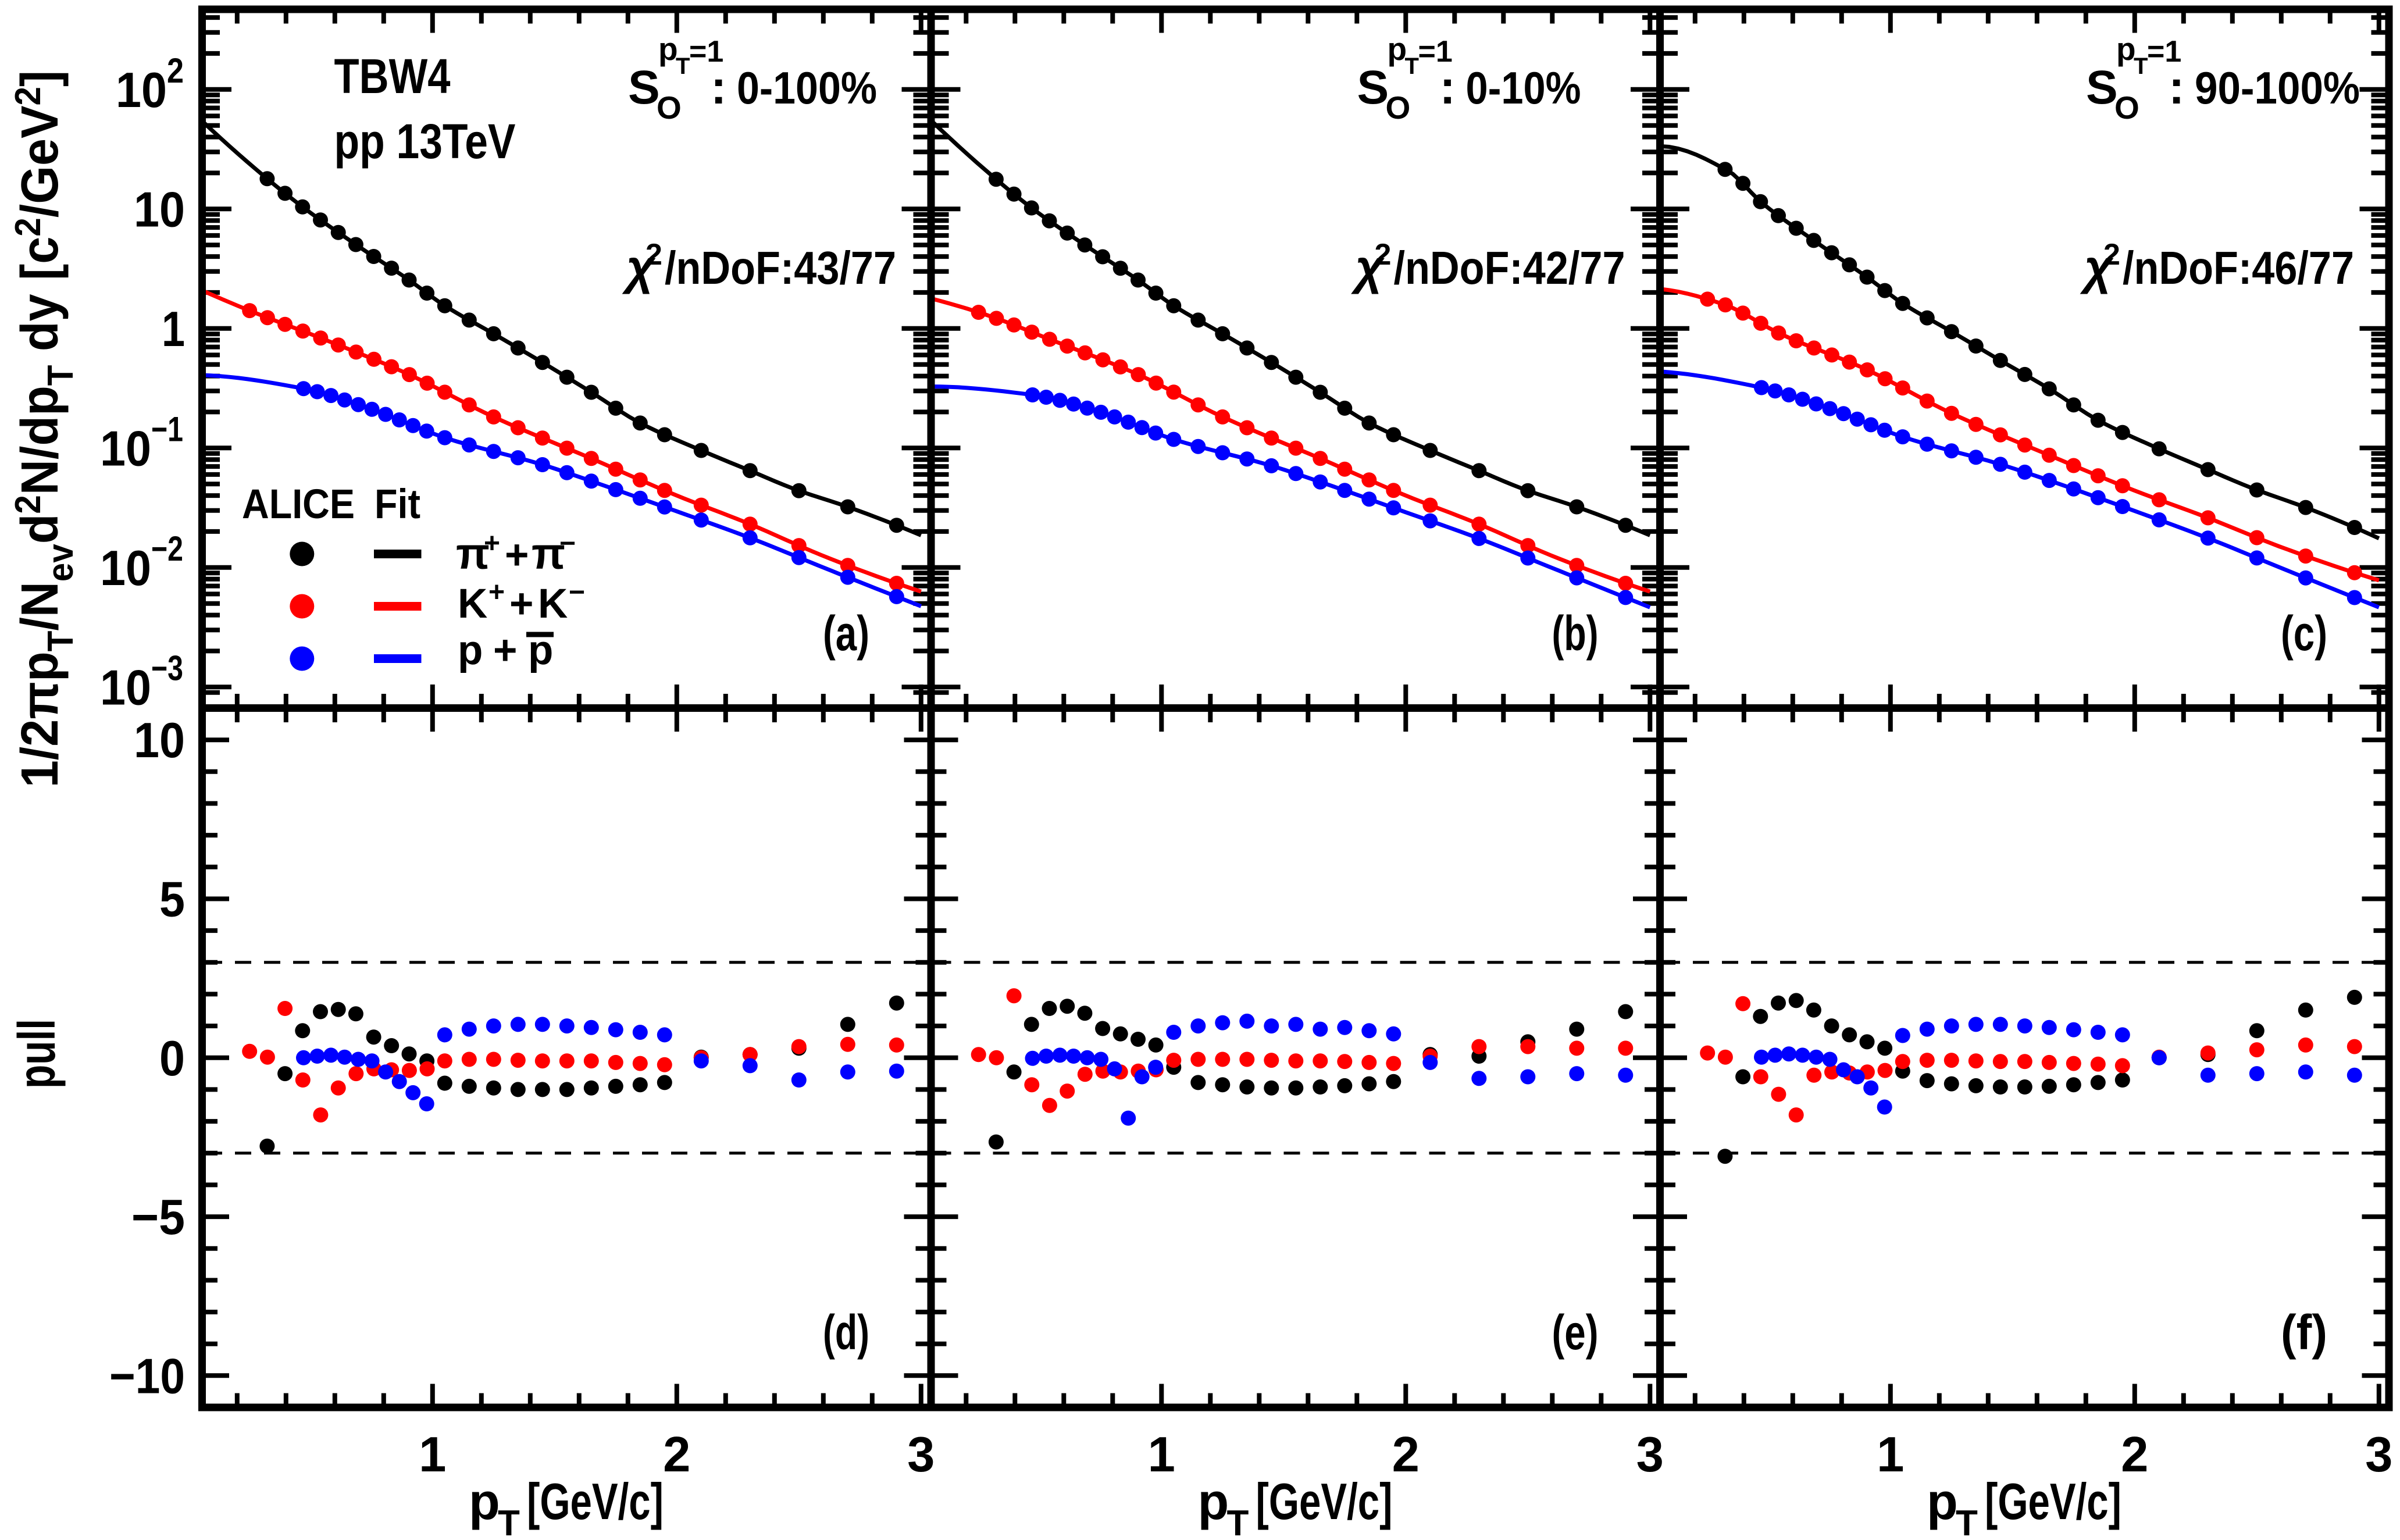 The width and height of the screenshot is (2400, 1540). I want to click on svg-text: pull, so click(37, 1054).